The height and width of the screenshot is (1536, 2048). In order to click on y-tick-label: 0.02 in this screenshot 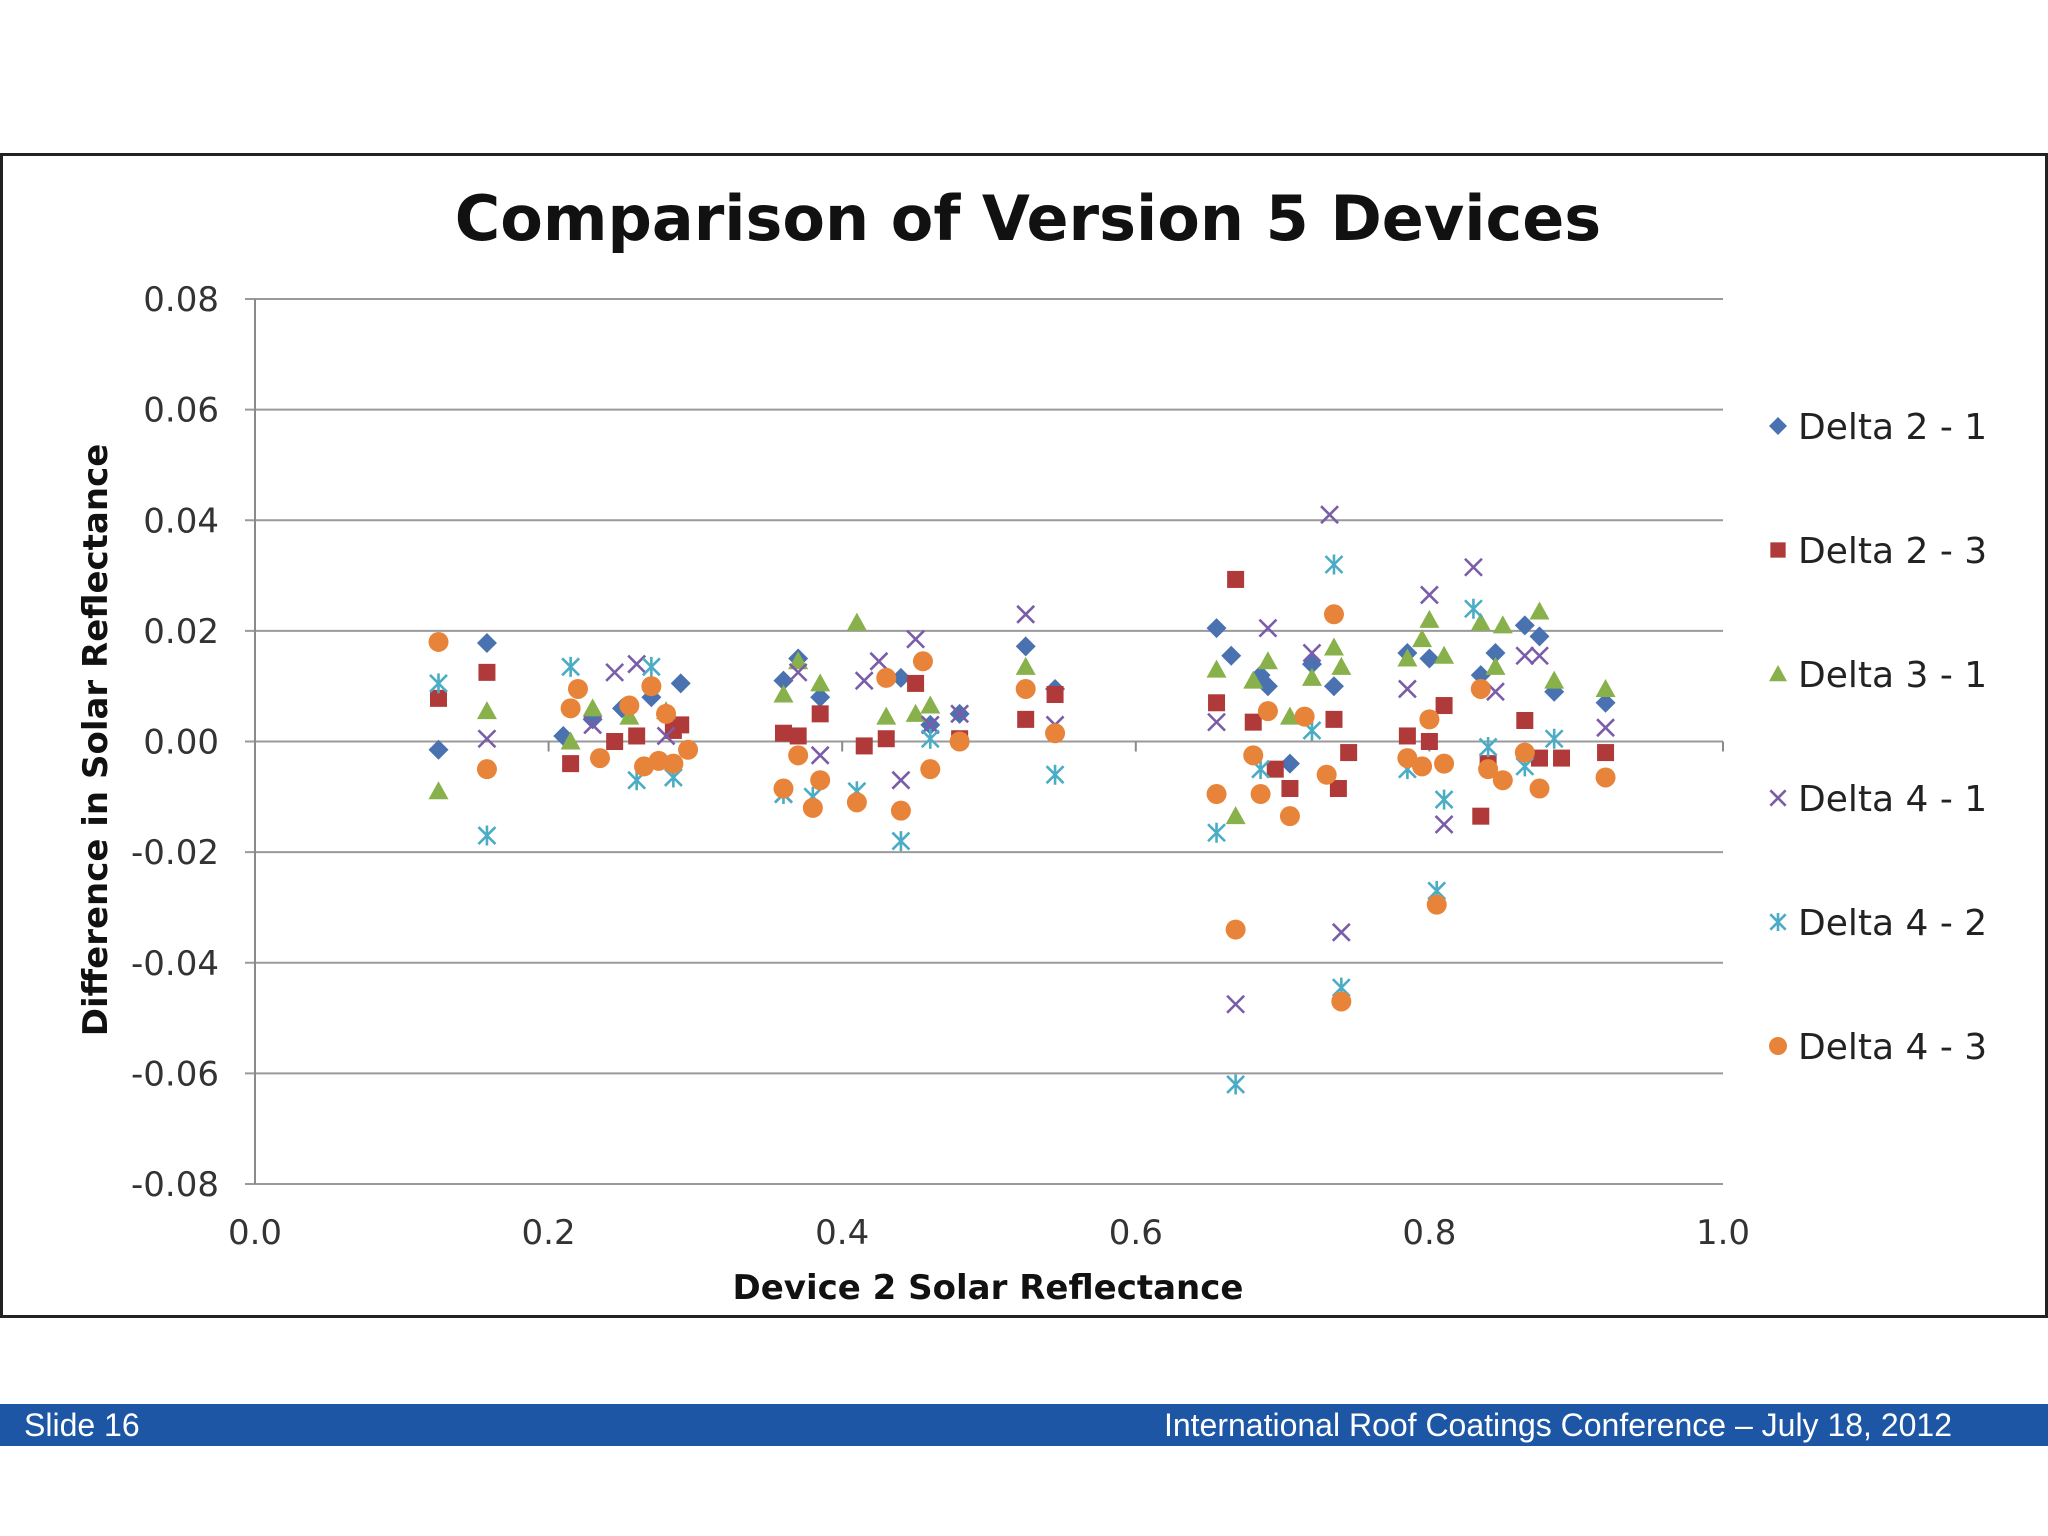, I will do `click(181, 632)`.